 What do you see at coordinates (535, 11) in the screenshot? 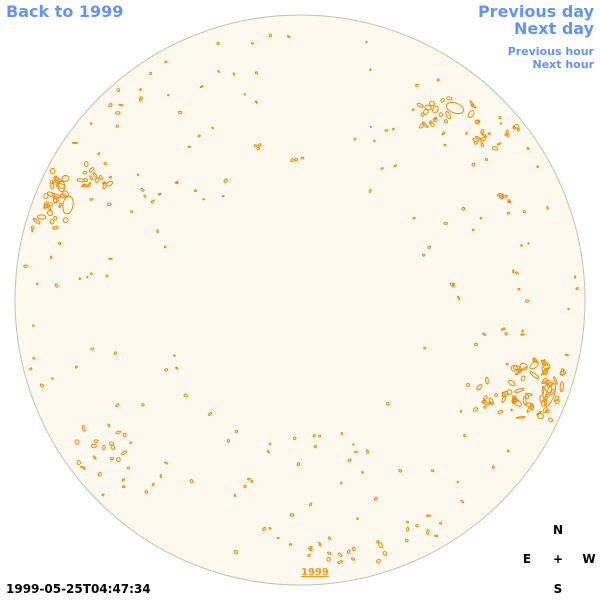
I see `previous-day-link: Previous day` at bounding box center [535, 11].